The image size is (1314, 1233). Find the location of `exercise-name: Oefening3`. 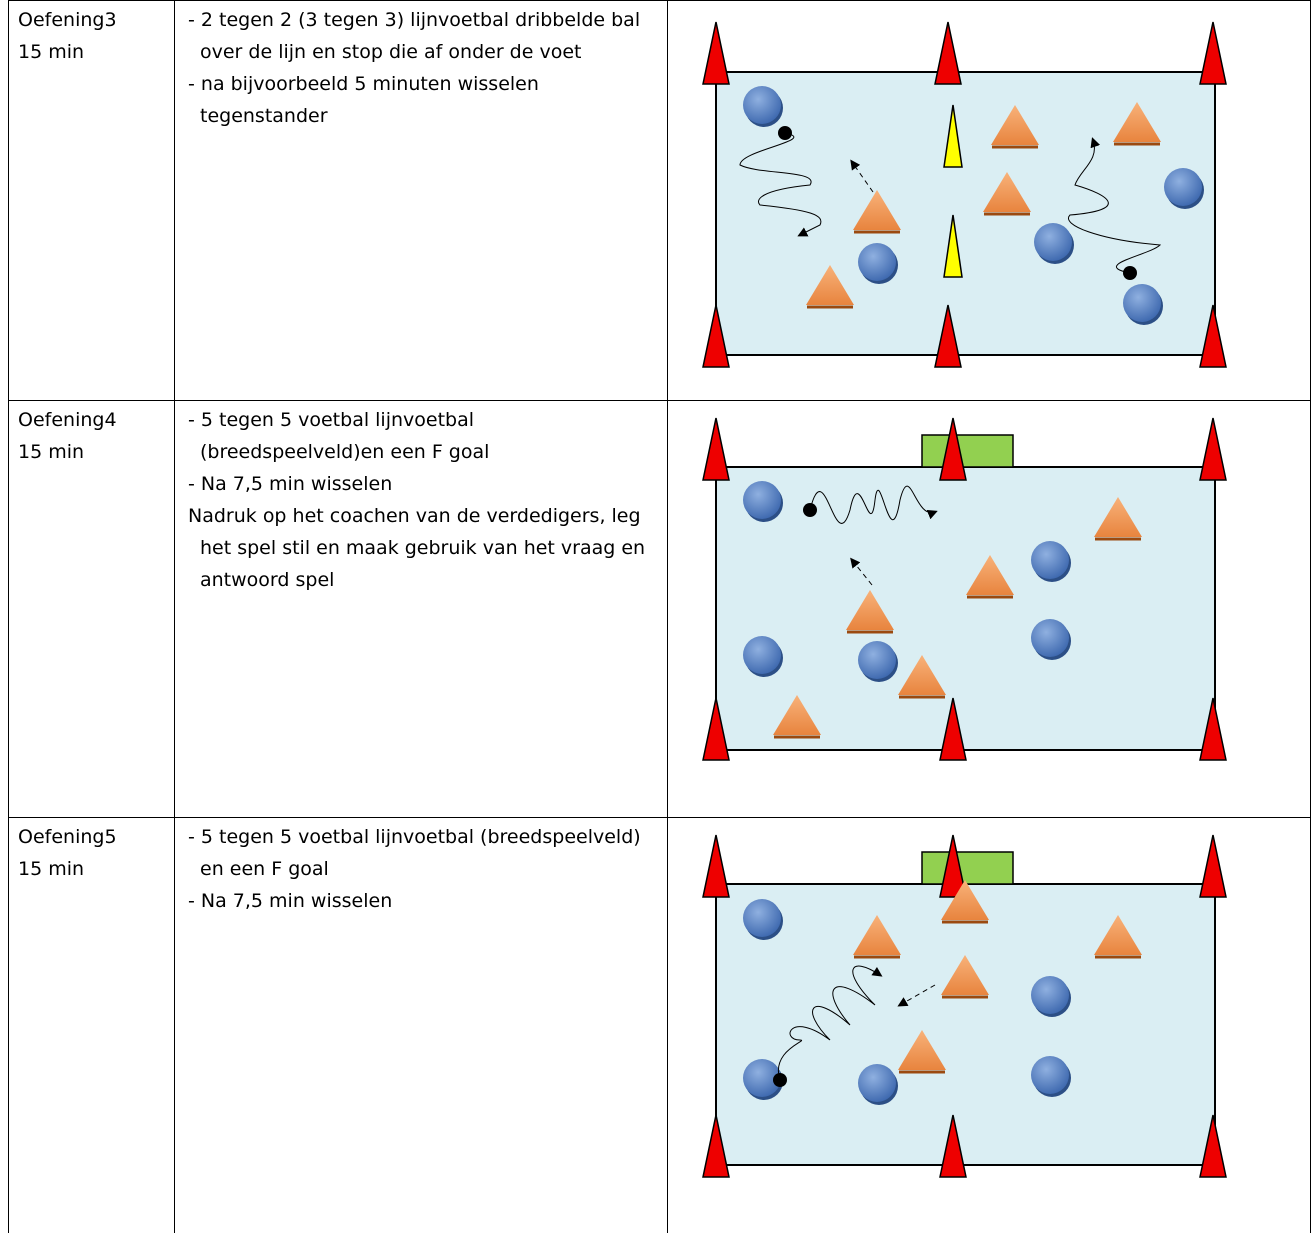

exercise-name: Oefening3 is located at coordinates (67, 20).